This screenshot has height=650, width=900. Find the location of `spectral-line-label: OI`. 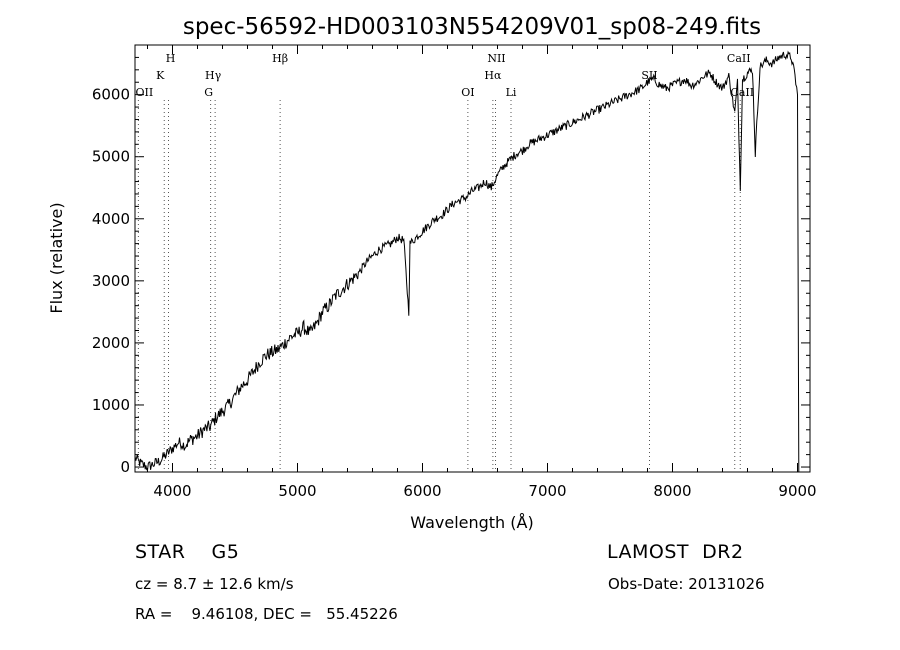

spectral-line-label: OI is located at coordinates (467, 92).